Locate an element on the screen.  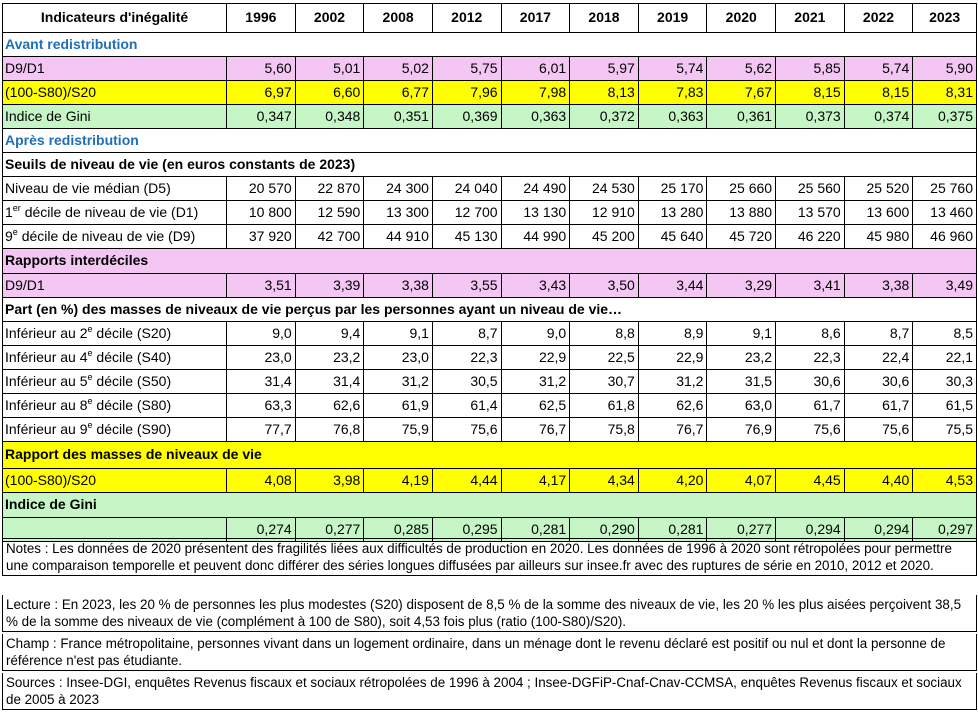
row-label: Niveau de vie médian (D5) is located at coordinates (114, 188).